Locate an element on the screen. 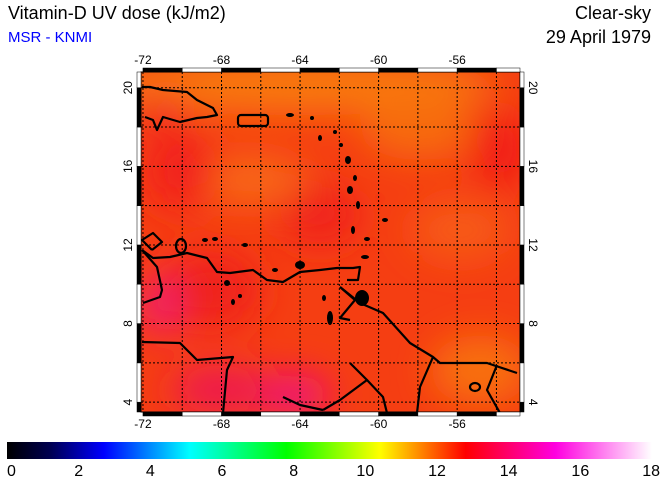 The height and width of the screenshot is (480, 665). map-title: Vitamin-D UV dose (kJ/m2) is located at coordinates (117, 13).